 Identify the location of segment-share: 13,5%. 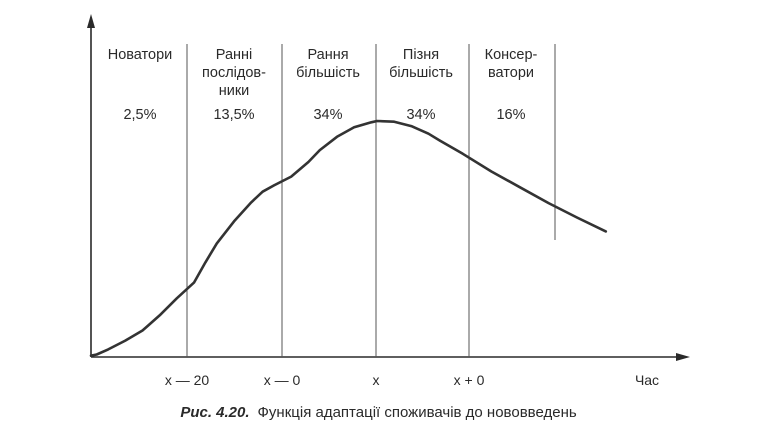
(233, 115).